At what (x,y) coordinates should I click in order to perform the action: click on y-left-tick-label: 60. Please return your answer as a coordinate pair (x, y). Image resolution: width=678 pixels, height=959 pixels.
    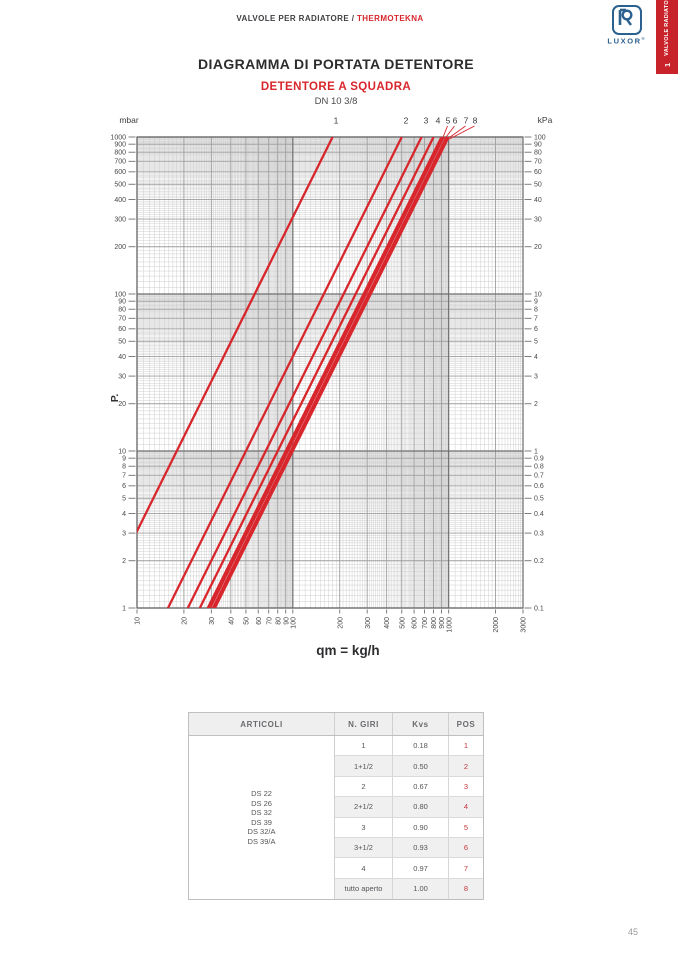
    Looking at the image, I should click on (122, 329).